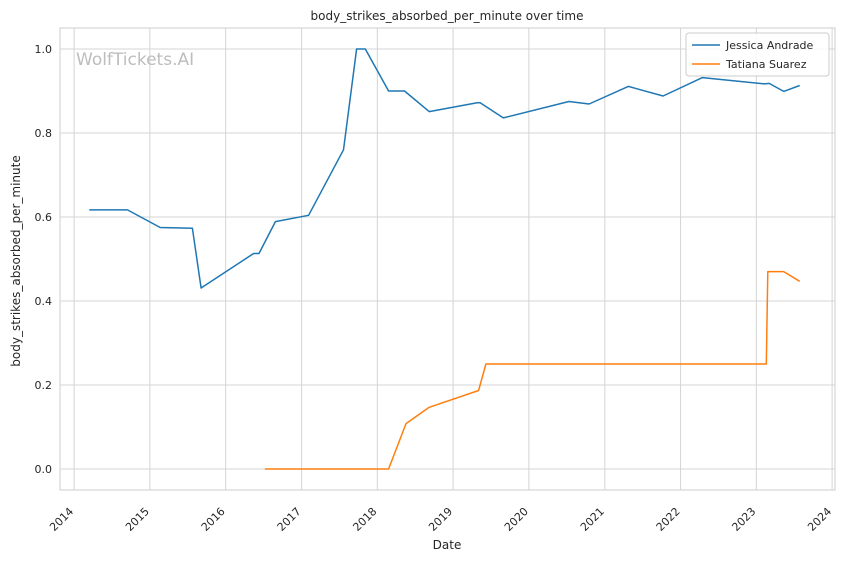 This screenshot has width=855, height=561. Describe the element at coordinates (44, 385) in the screenshot. I see `y-tick-label: 0.2` at that location.